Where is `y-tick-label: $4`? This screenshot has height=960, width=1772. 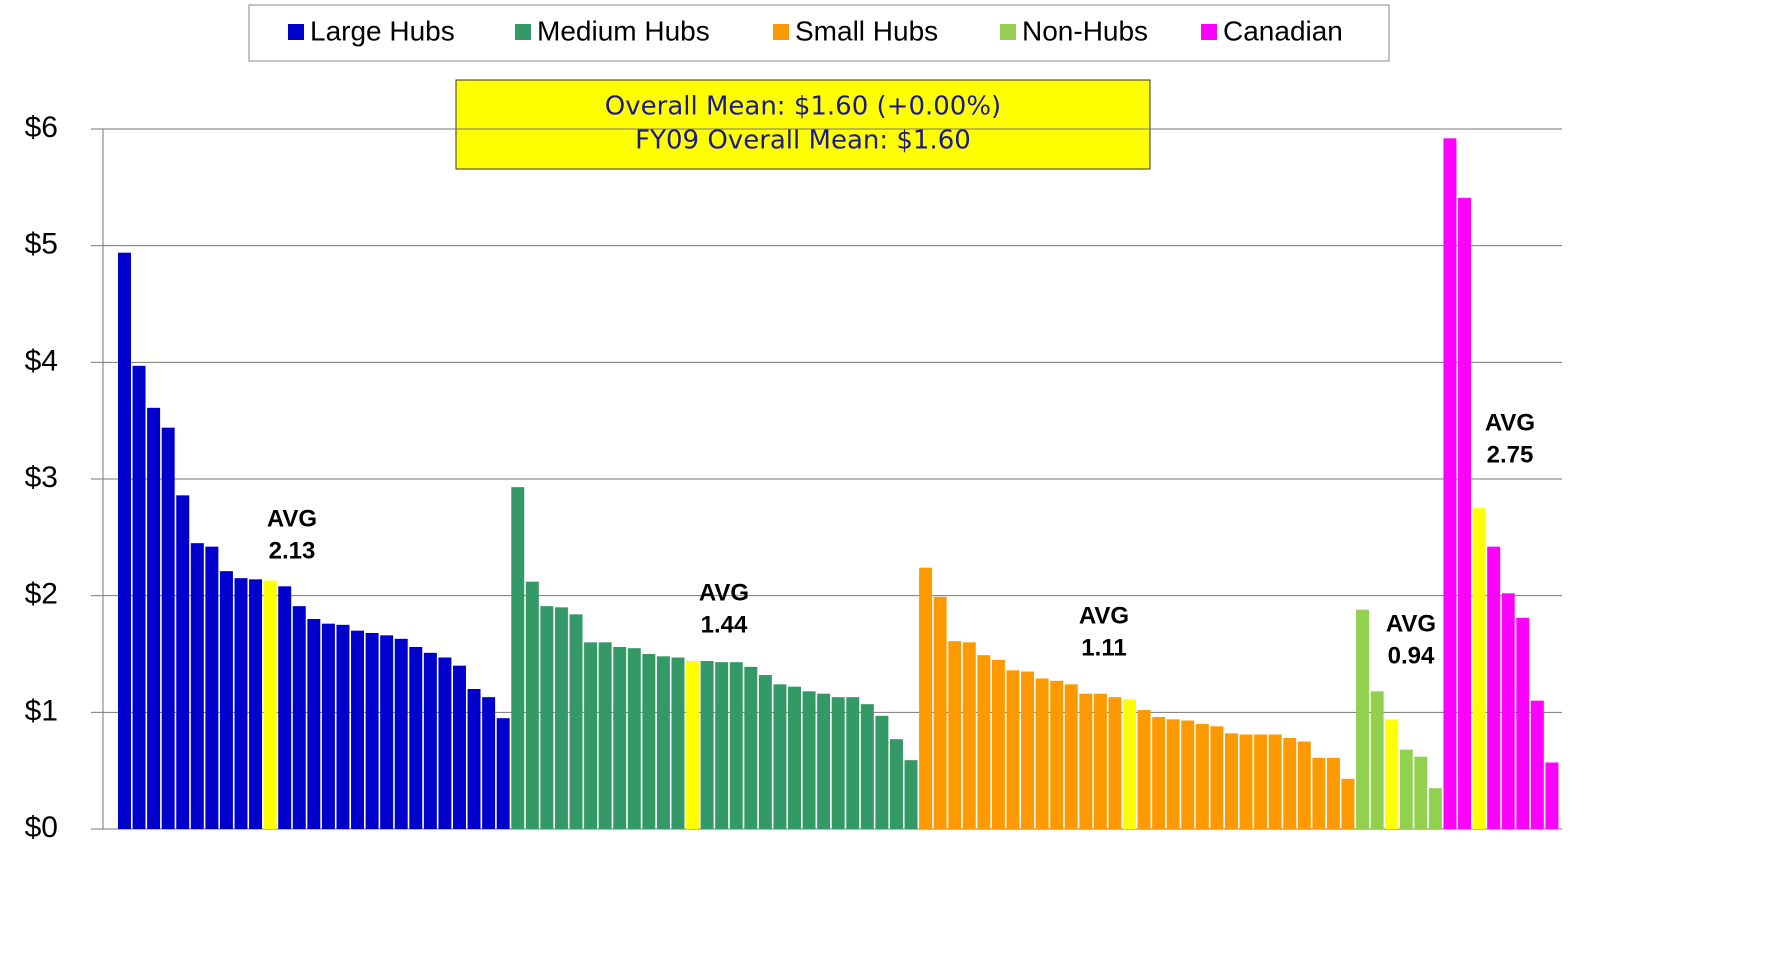 y-tick-label: $4 is located at coordinates (41, 360).